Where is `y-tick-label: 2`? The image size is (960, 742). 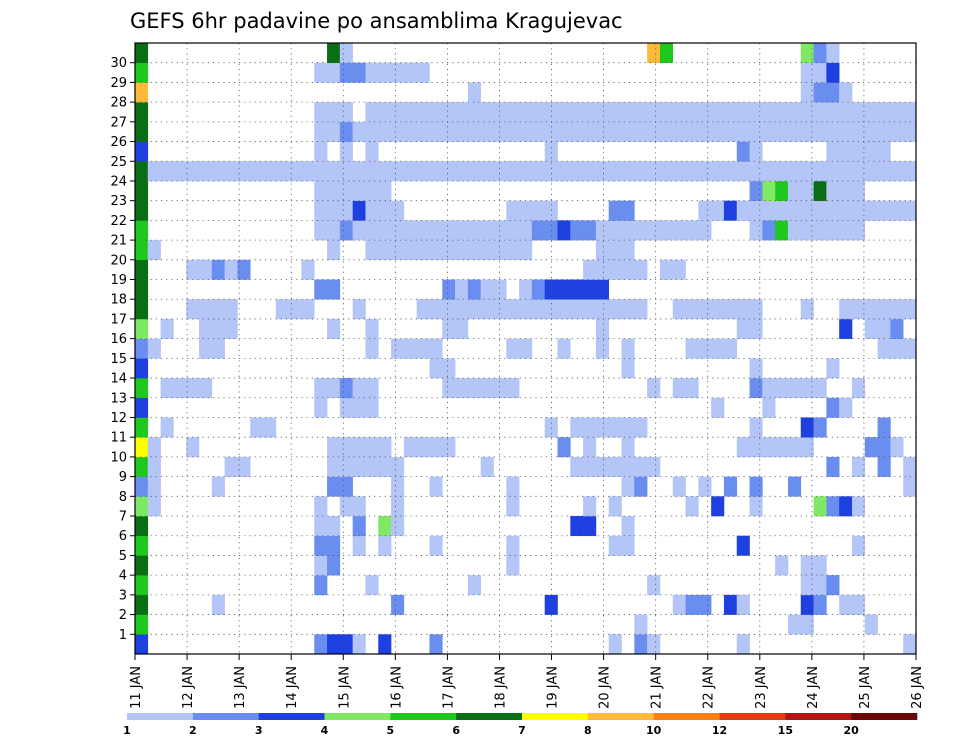 y-tick-label: 2 is located at coordinates (123, 615).